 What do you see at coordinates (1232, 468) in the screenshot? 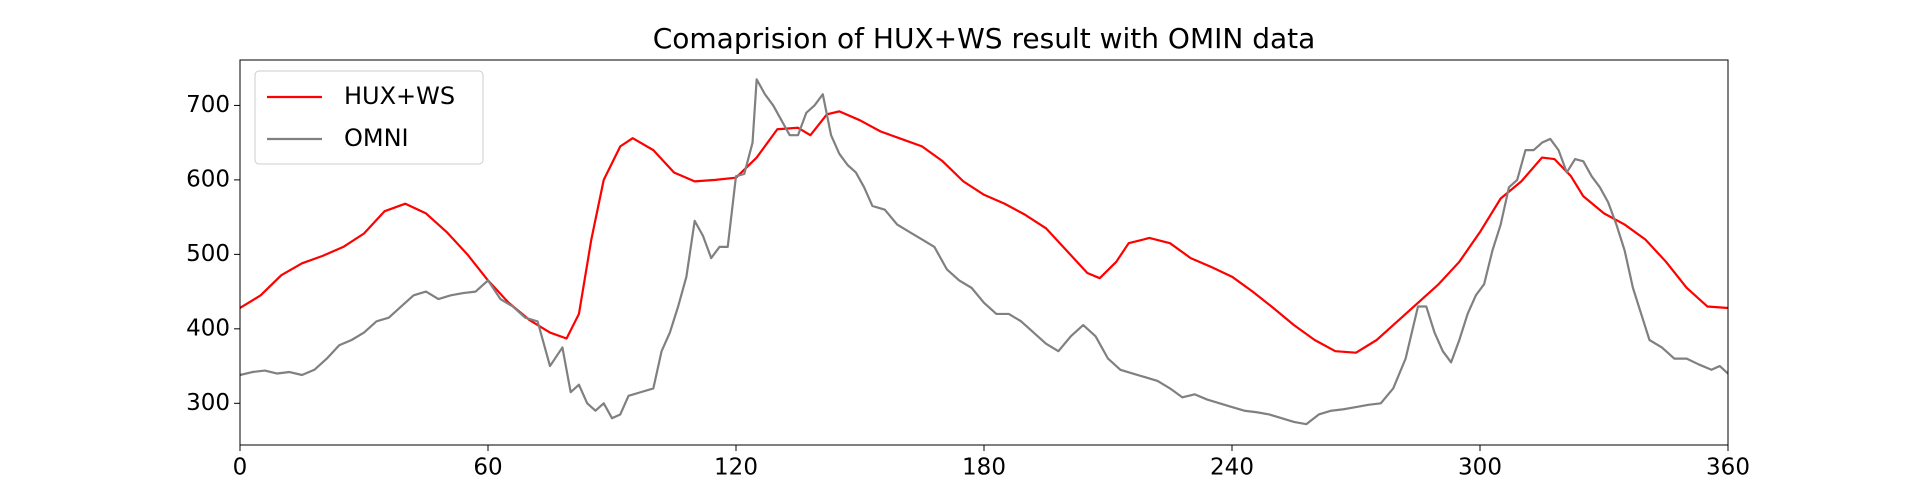
I see `x-tick-label: 240` at bounding box center [1232, 468].